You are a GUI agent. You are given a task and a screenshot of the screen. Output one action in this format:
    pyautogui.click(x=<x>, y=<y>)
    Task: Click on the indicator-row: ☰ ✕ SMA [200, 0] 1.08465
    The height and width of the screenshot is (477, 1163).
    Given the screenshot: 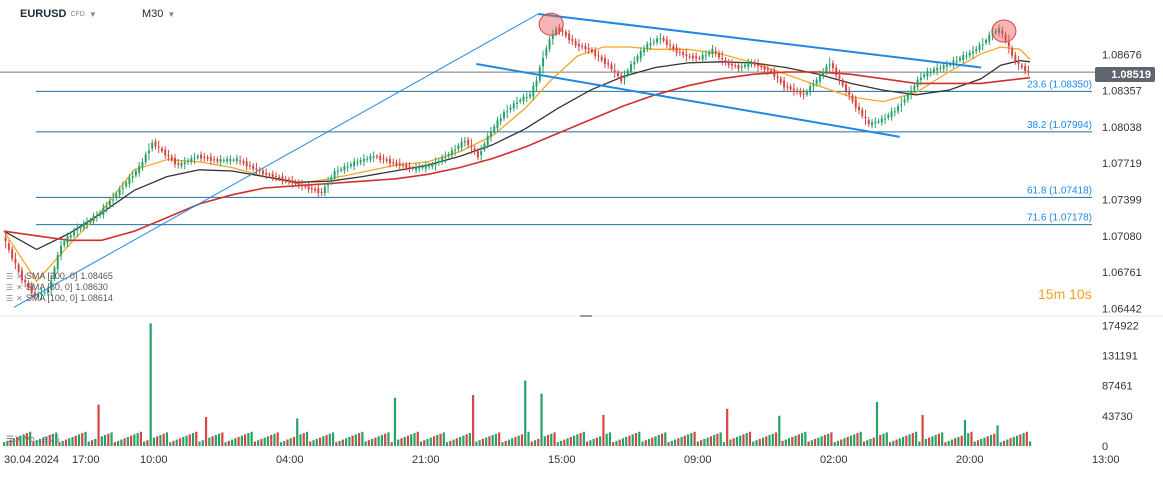 What is the action you would take?
    pyautogui.click(x=59, y=276)
    